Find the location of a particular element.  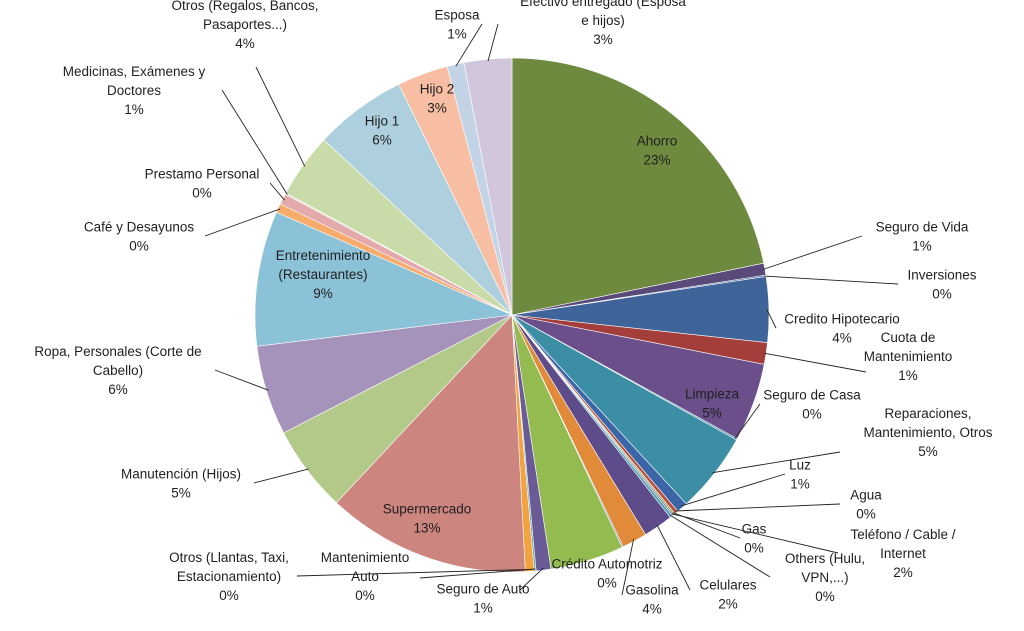

slice-label: Seguro de Casa 0% is located at coordinates (812, 405).